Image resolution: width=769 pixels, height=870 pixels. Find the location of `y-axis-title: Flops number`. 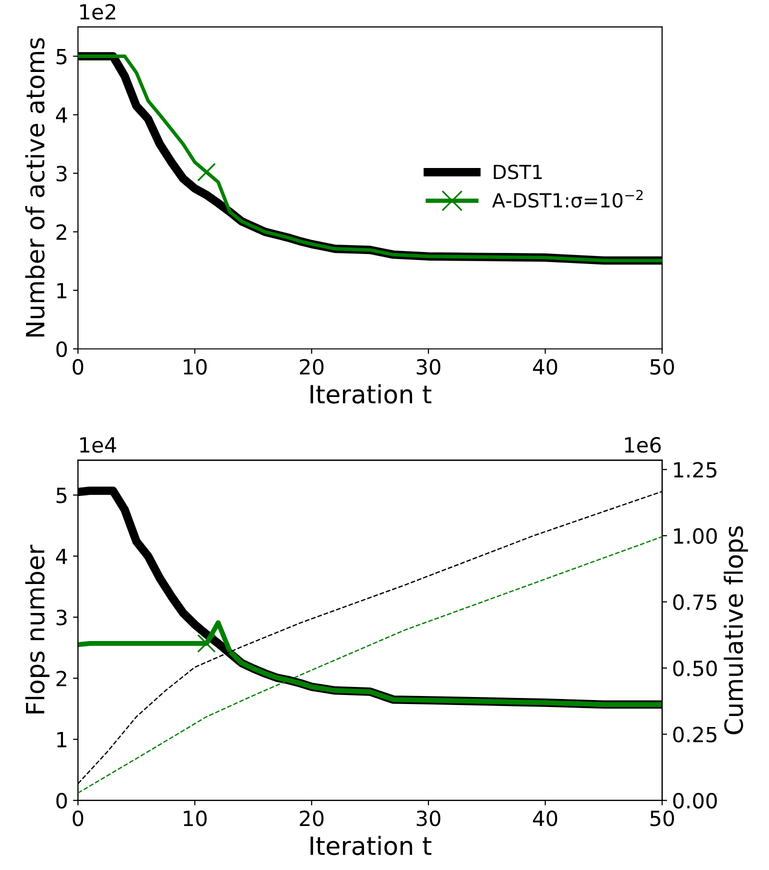

y-axis-title: Flops number is located at coordinates (37, 629).